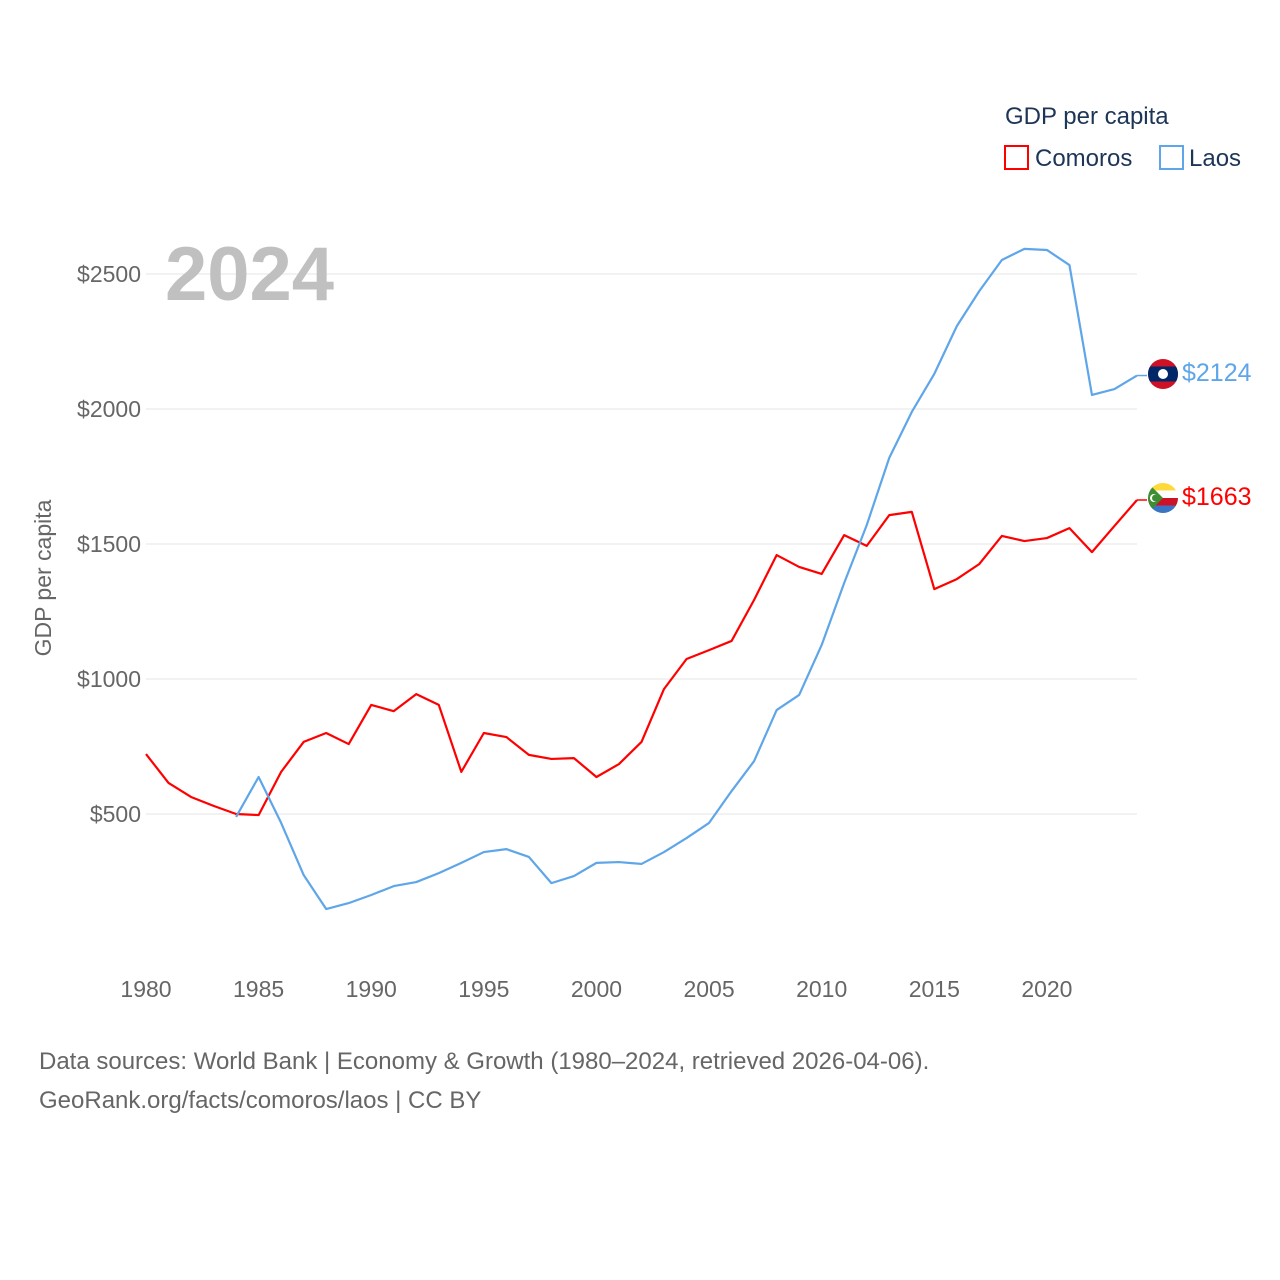  Describe the element at coordinates (1122, 137) in the screenshot. I see `legend: GDP per capita Comoros Laos` at that location.